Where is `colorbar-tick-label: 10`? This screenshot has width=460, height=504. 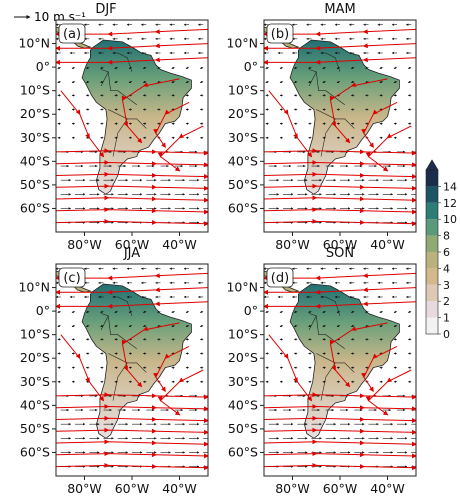
colorbar-tick-label: 10 is located at coordinates (450, 219).